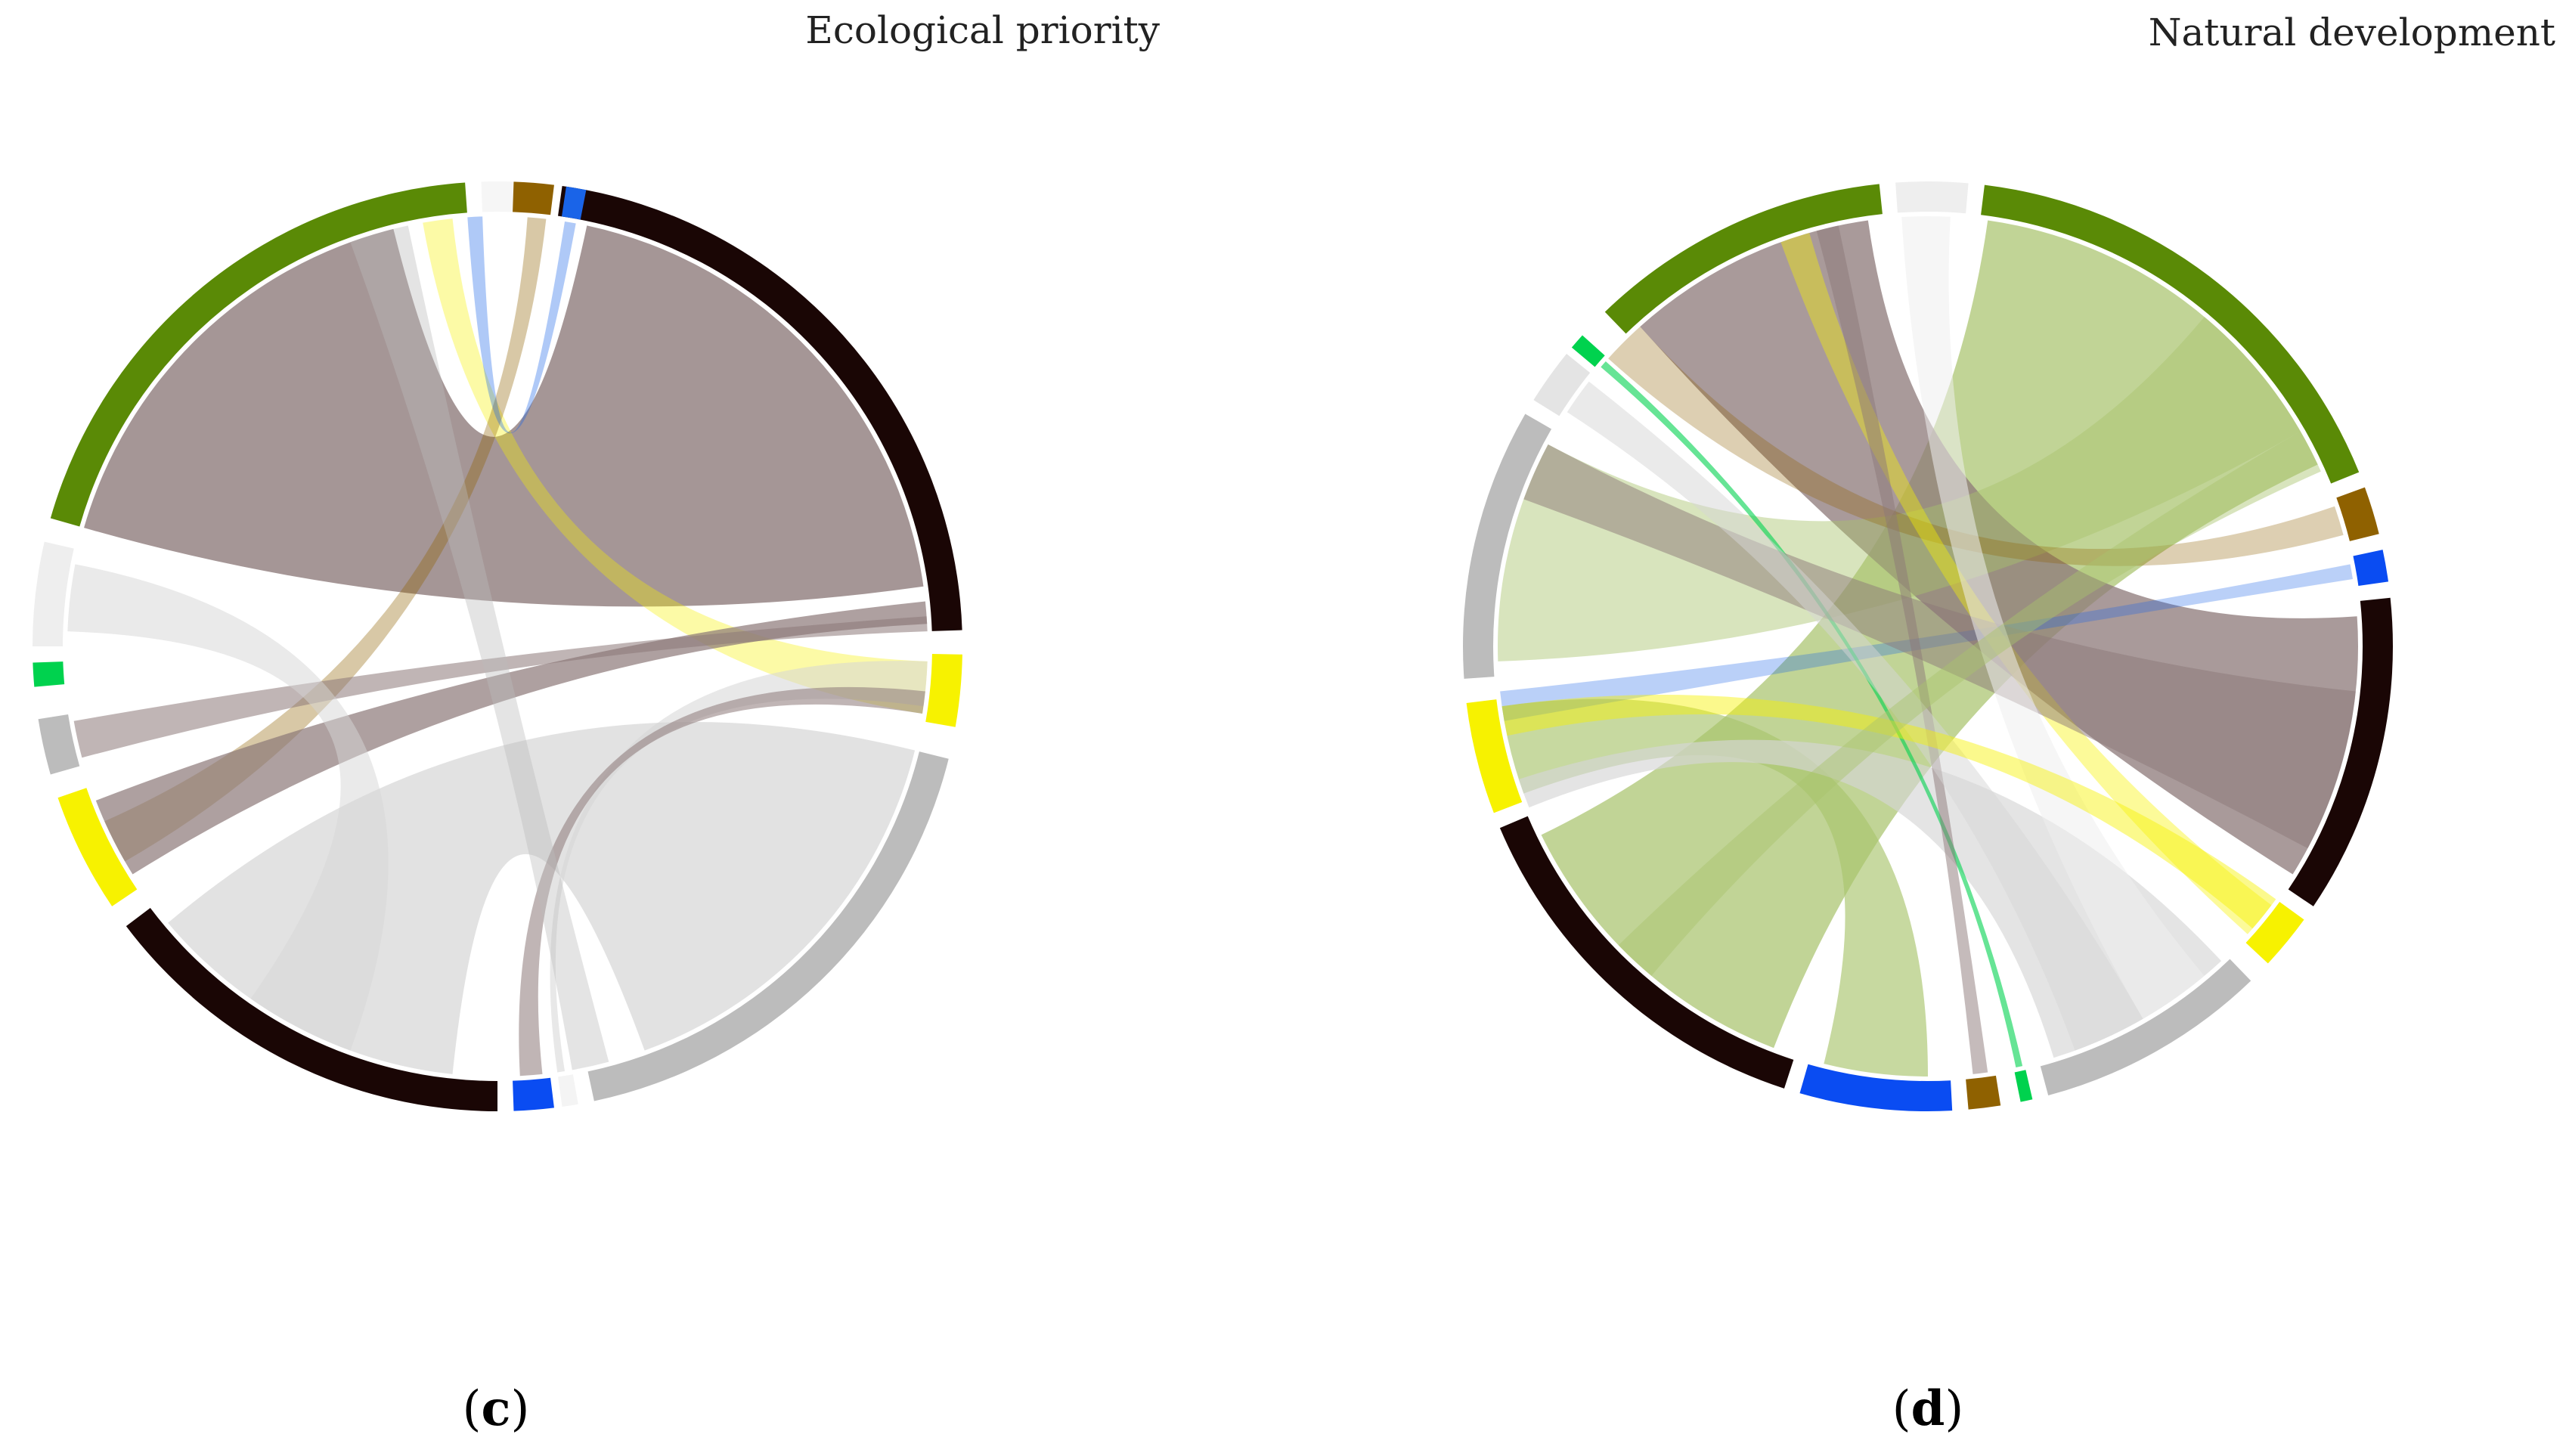  What do you see at coordinates (1562, 385) in the screenshot?
I see `panel-d-segment-gray-light` at bounding box center [1562, 385].